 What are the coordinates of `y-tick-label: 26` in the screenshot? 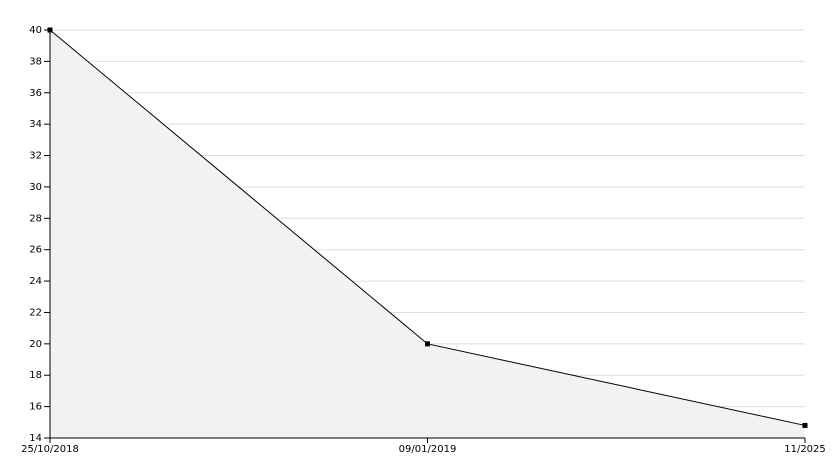 It's located at (35, 250).